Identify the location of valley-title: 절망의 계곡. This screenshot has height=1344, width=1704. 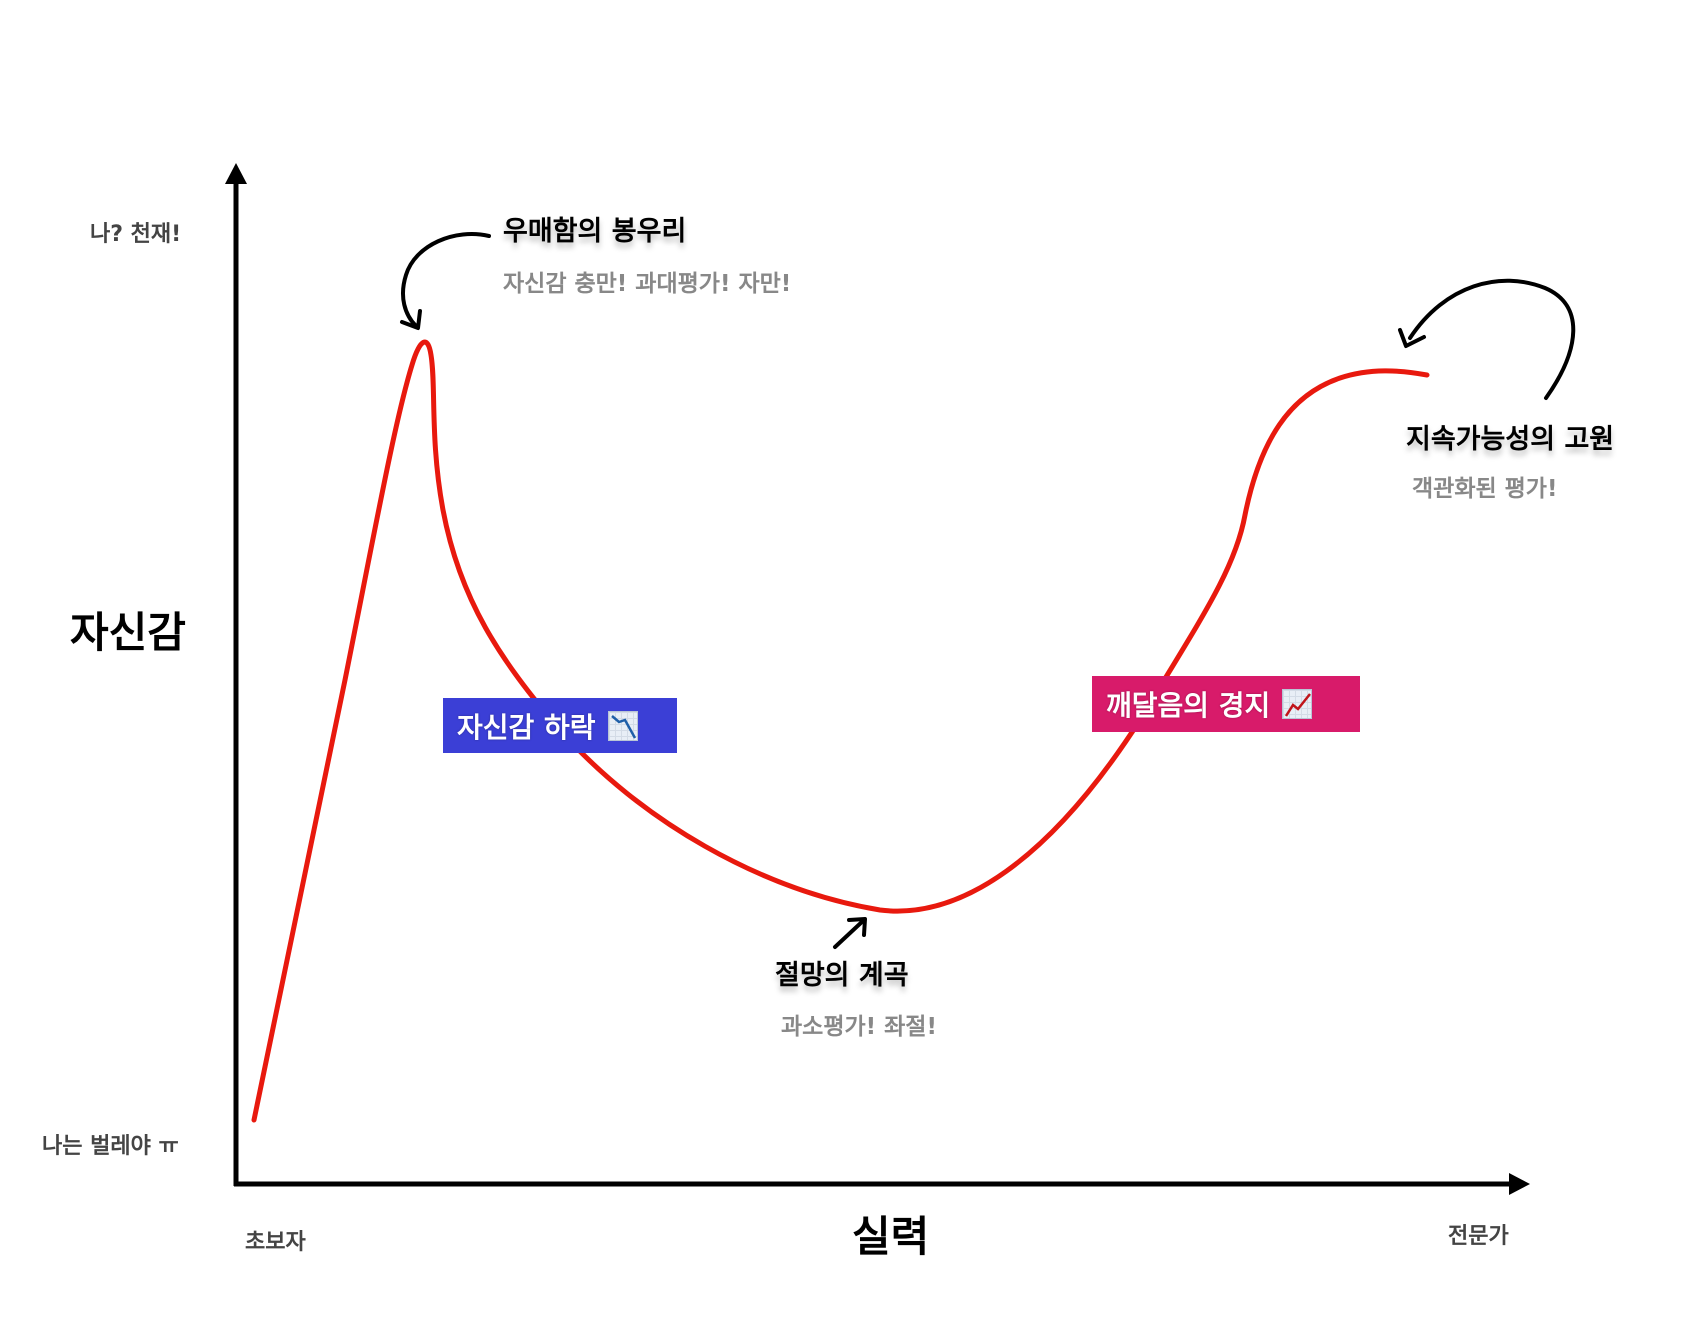
(842, 975).